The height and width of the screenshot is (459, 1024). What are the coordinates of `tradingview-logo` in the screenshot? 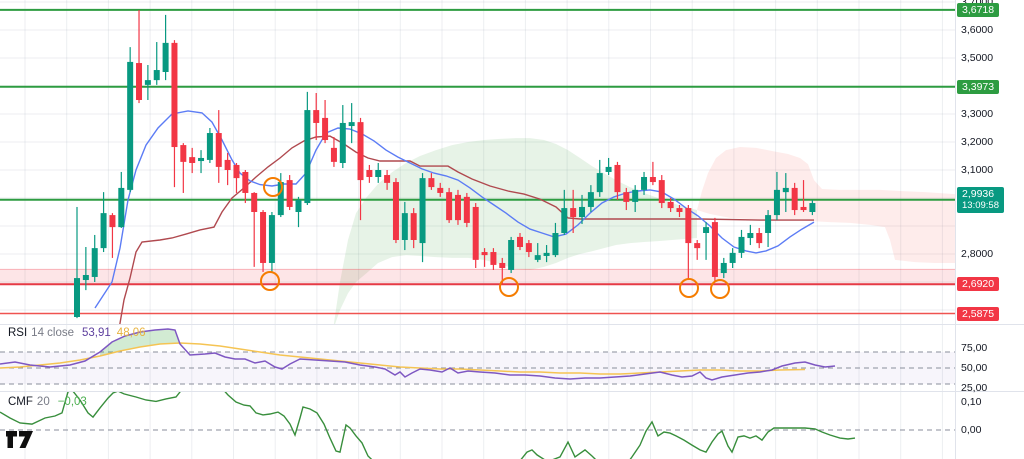 It's located at (20, 440).